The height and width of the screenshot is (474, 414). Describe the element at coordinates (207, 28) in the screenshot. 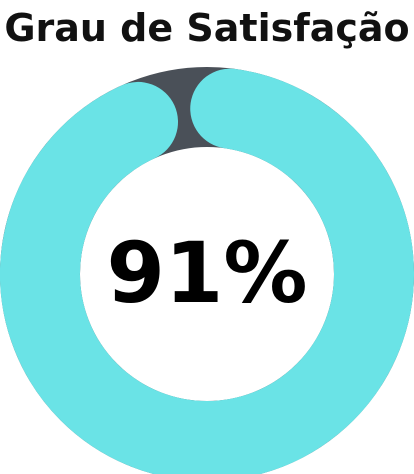

I see `chart-title: Grau de Satisfação` at that location.